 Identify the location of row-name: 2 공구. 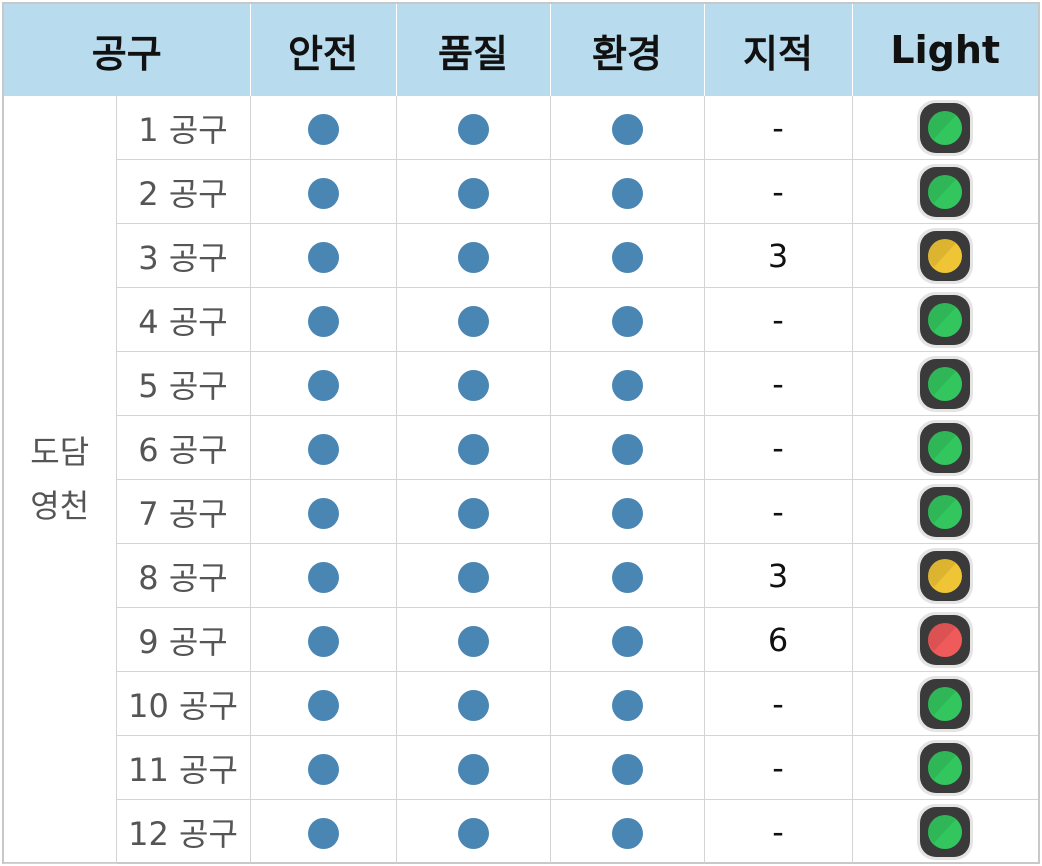
(183, 191).